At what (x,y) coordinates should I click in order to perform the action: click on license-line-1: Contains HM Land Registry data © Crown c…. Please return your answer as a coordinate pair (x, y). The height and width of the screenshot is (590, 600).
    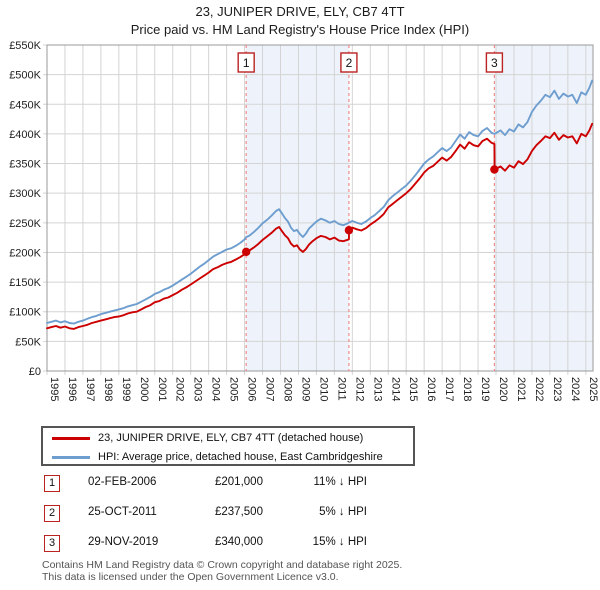
    Looking at the image, I should click on (222, 565).